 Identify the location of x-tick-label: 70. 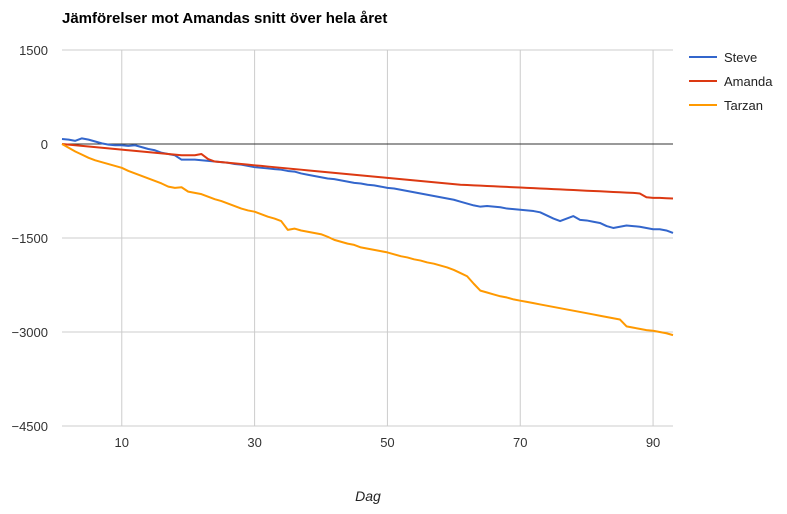
(520, 442).